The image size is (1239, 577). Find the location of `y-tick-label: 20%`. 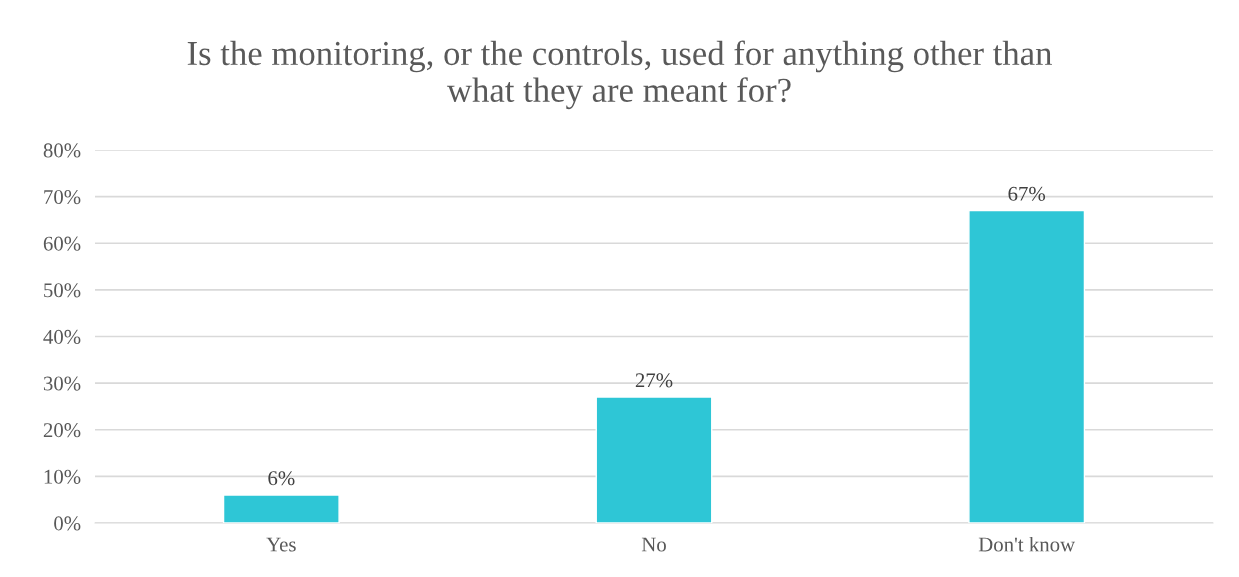

y-tick-label: 20% is located at coordinates (62, 430).